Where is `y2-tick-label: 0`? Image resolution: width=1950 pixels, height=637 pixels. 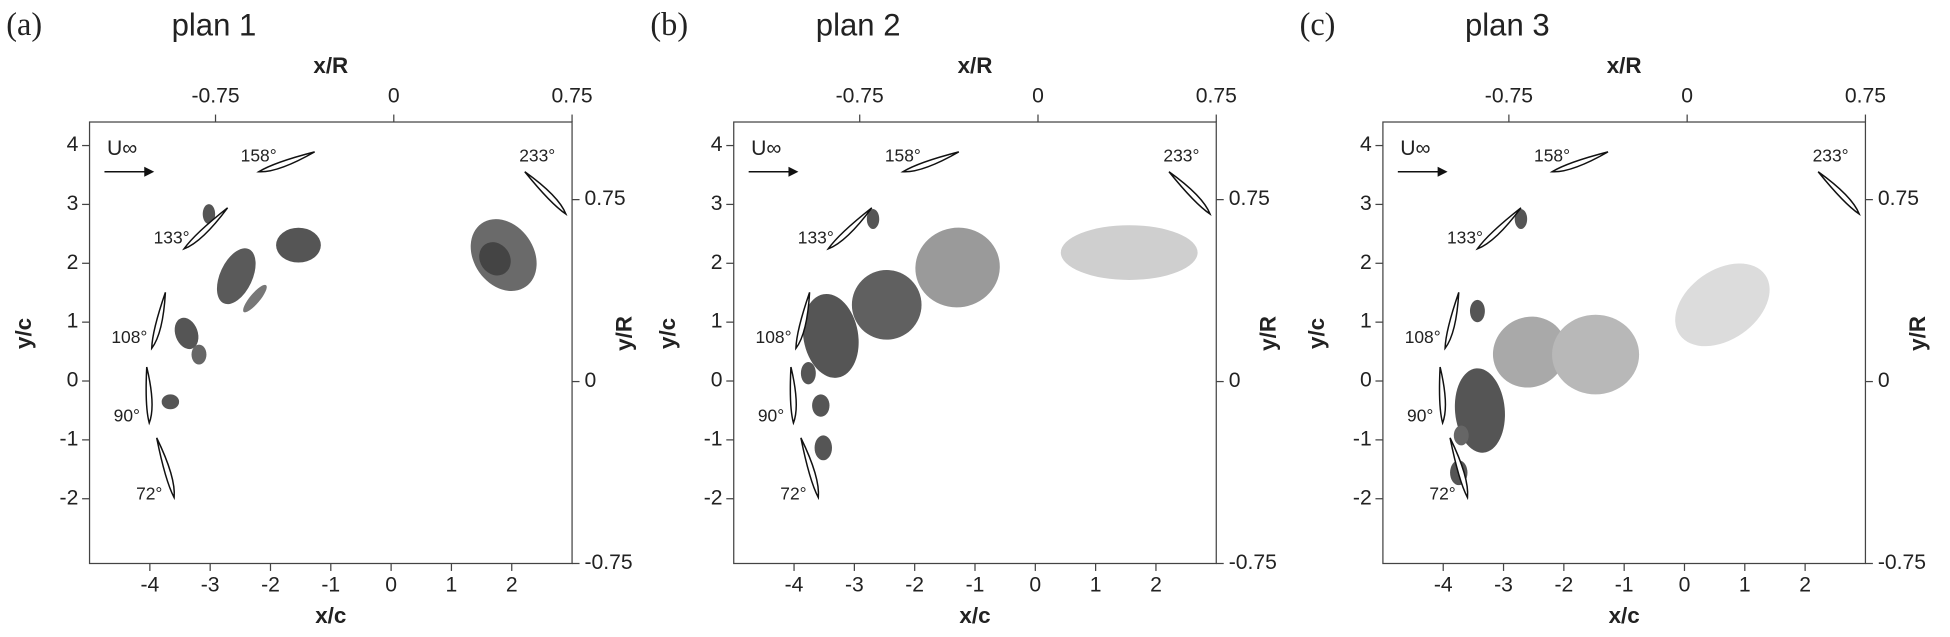 y2-tick-label: 0 is located at coordinates (1884, 380).